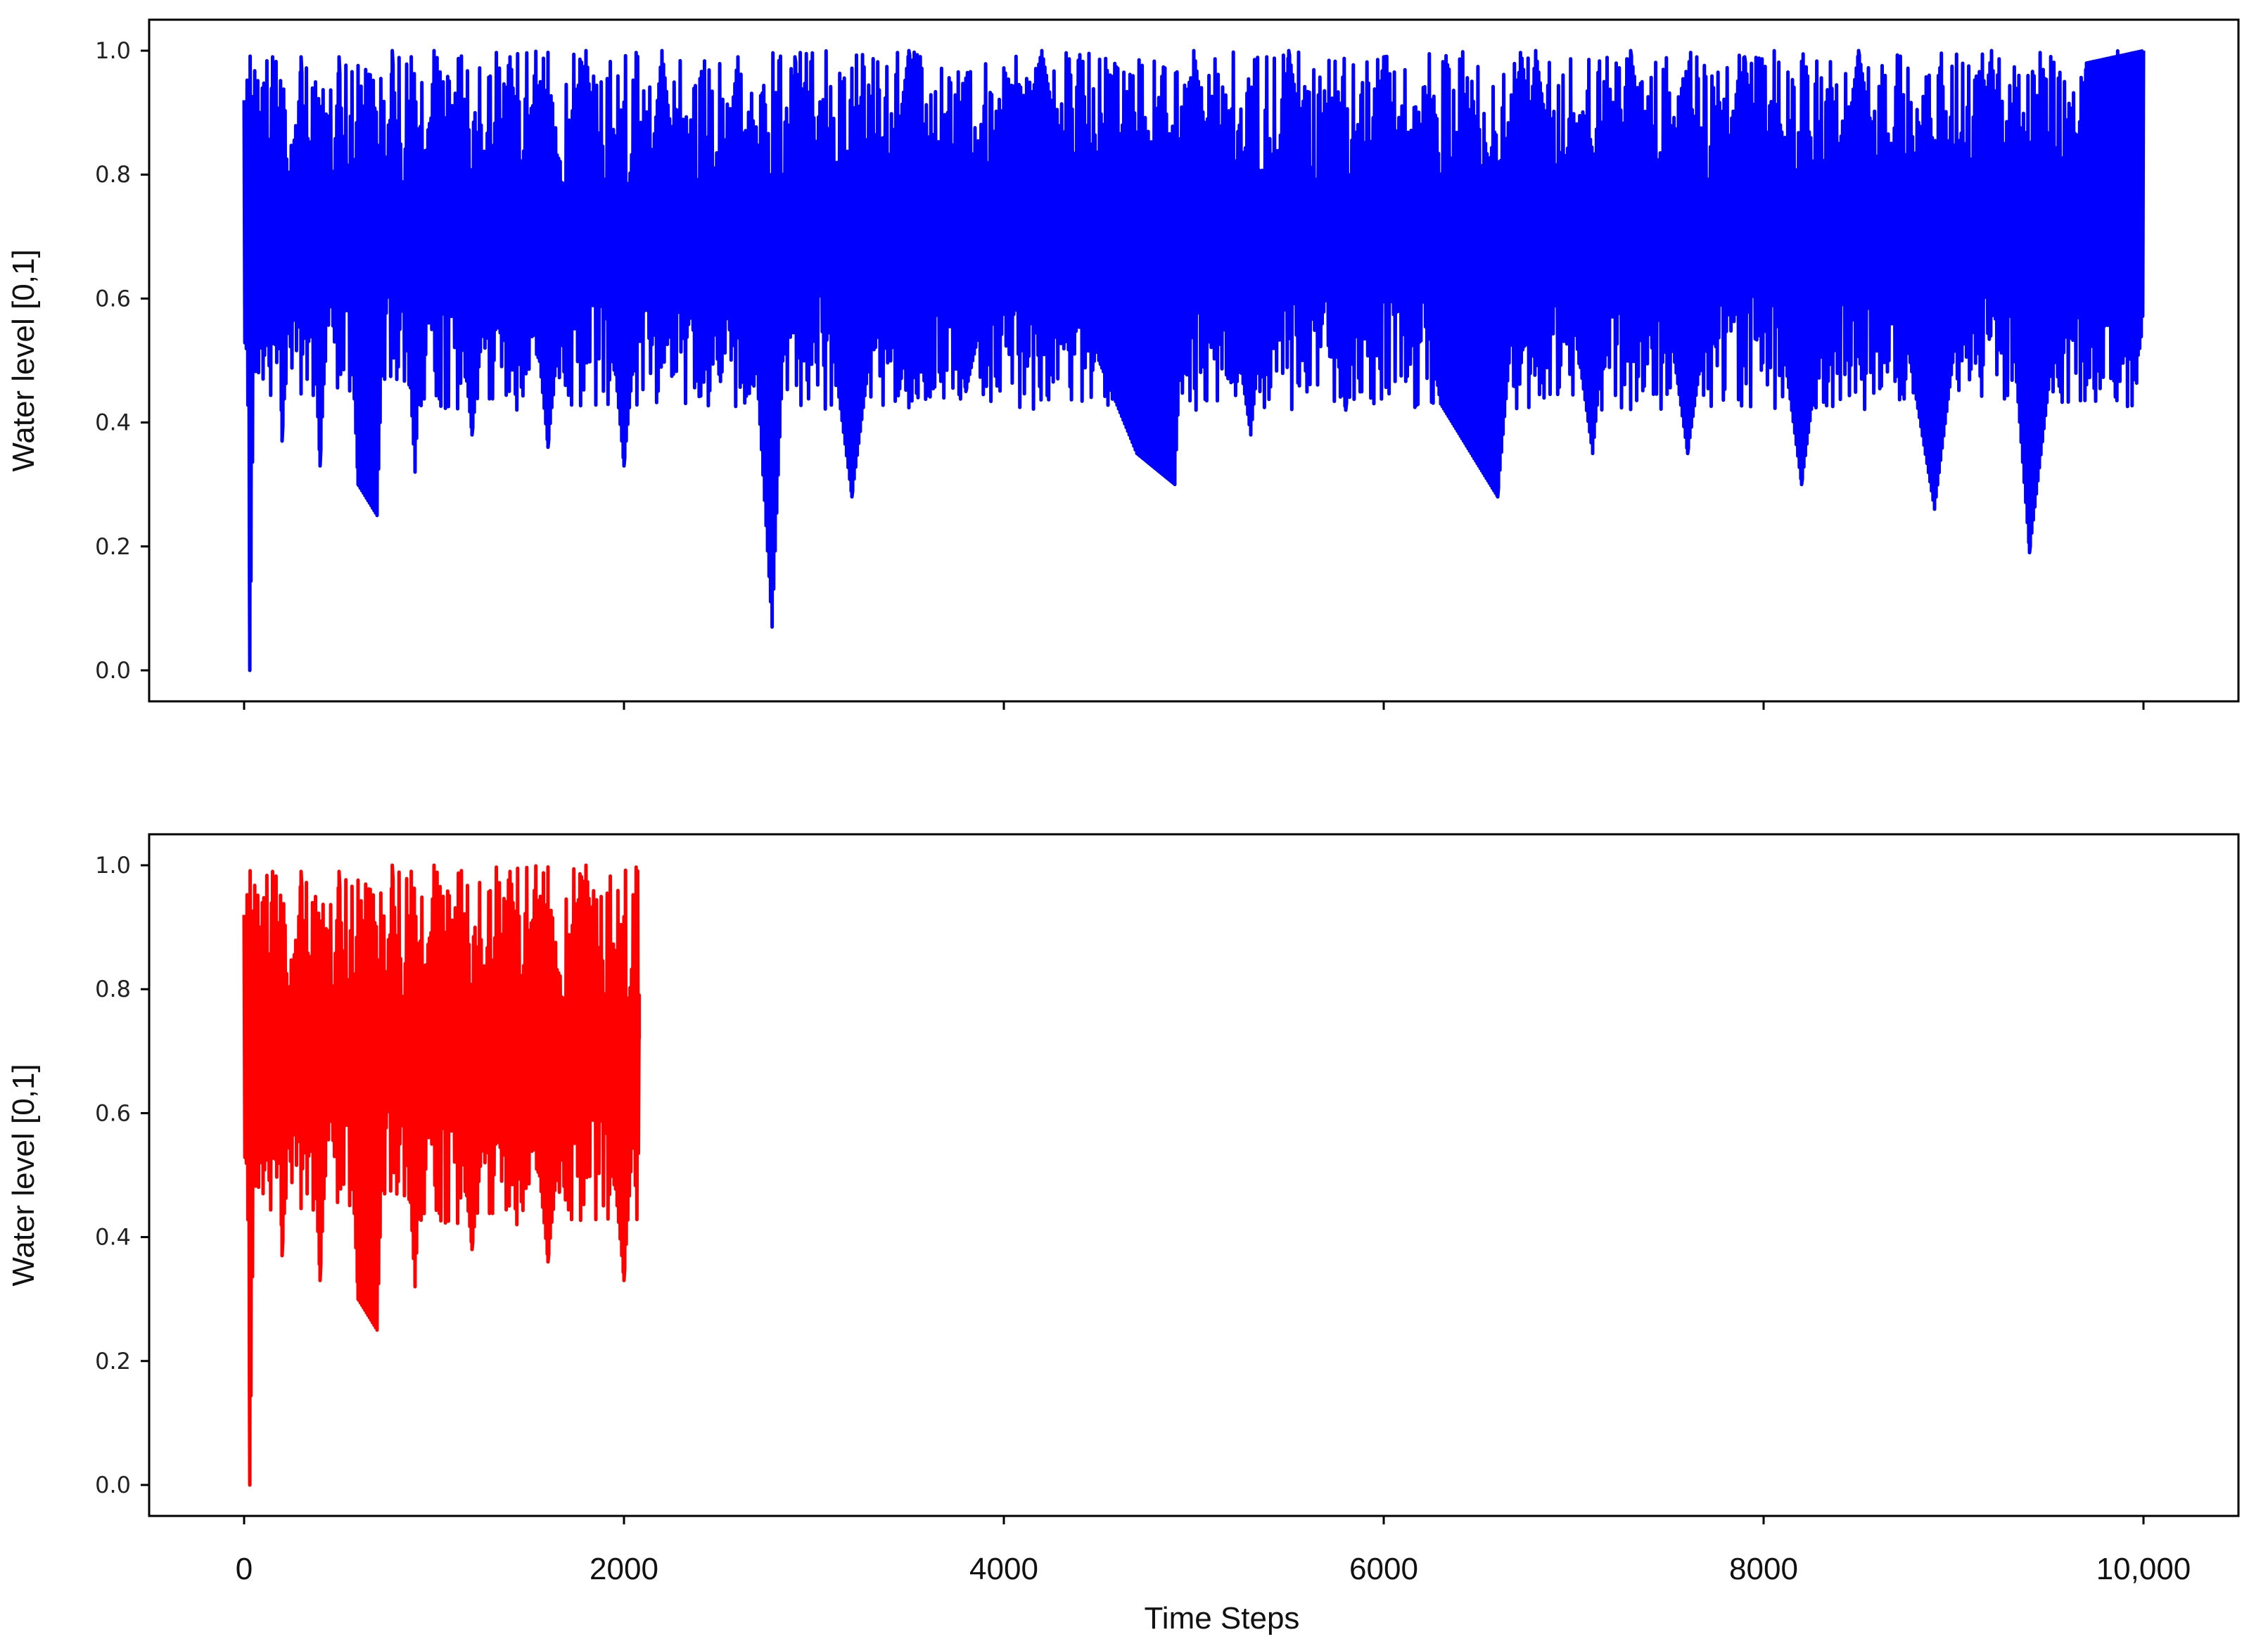  Describe the element at coordinates (245, 1569) in the screenshot. I see `x-tick-label: 0` at that location.